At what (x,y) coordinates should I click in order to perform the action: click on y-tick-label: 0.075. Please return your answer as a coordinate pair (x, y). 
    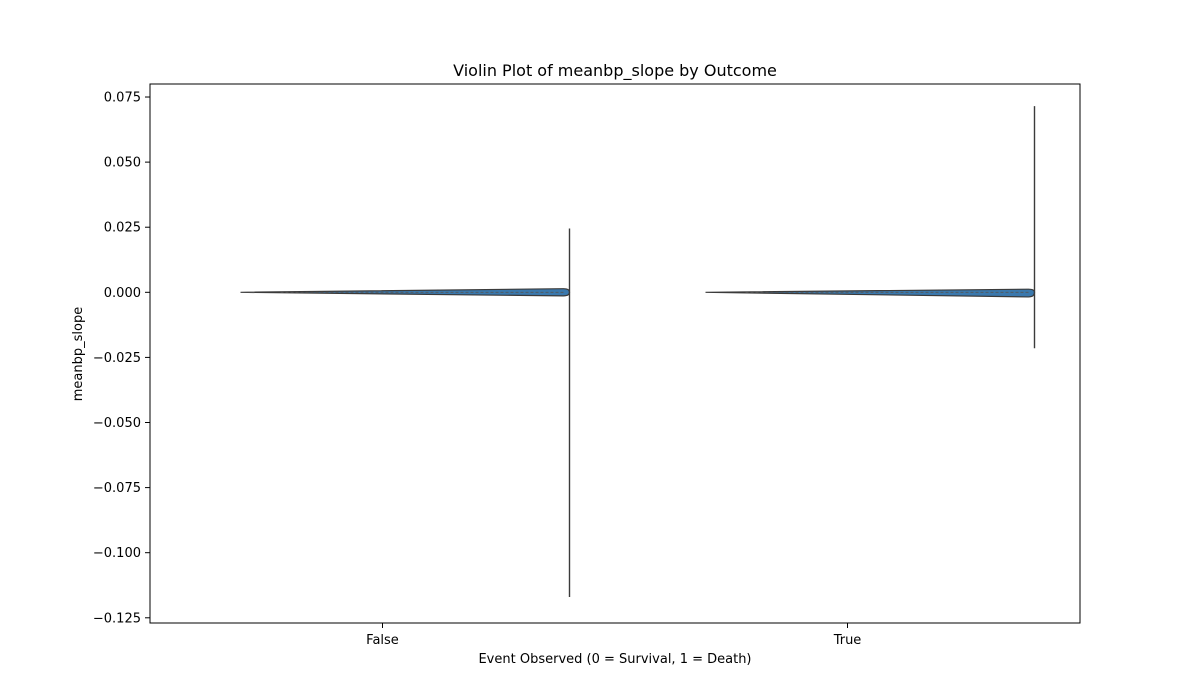
    Looking at the image, I should click on (122, 98).